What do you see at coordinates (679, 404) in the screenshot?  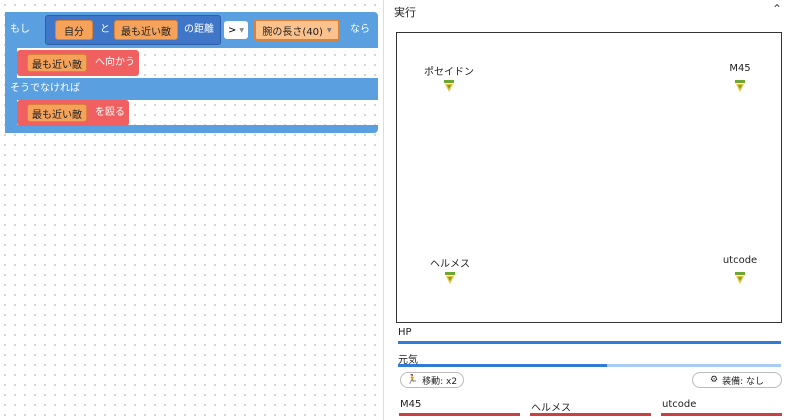 I see `enemy-name: utcode` at bounding box center [679, 404].